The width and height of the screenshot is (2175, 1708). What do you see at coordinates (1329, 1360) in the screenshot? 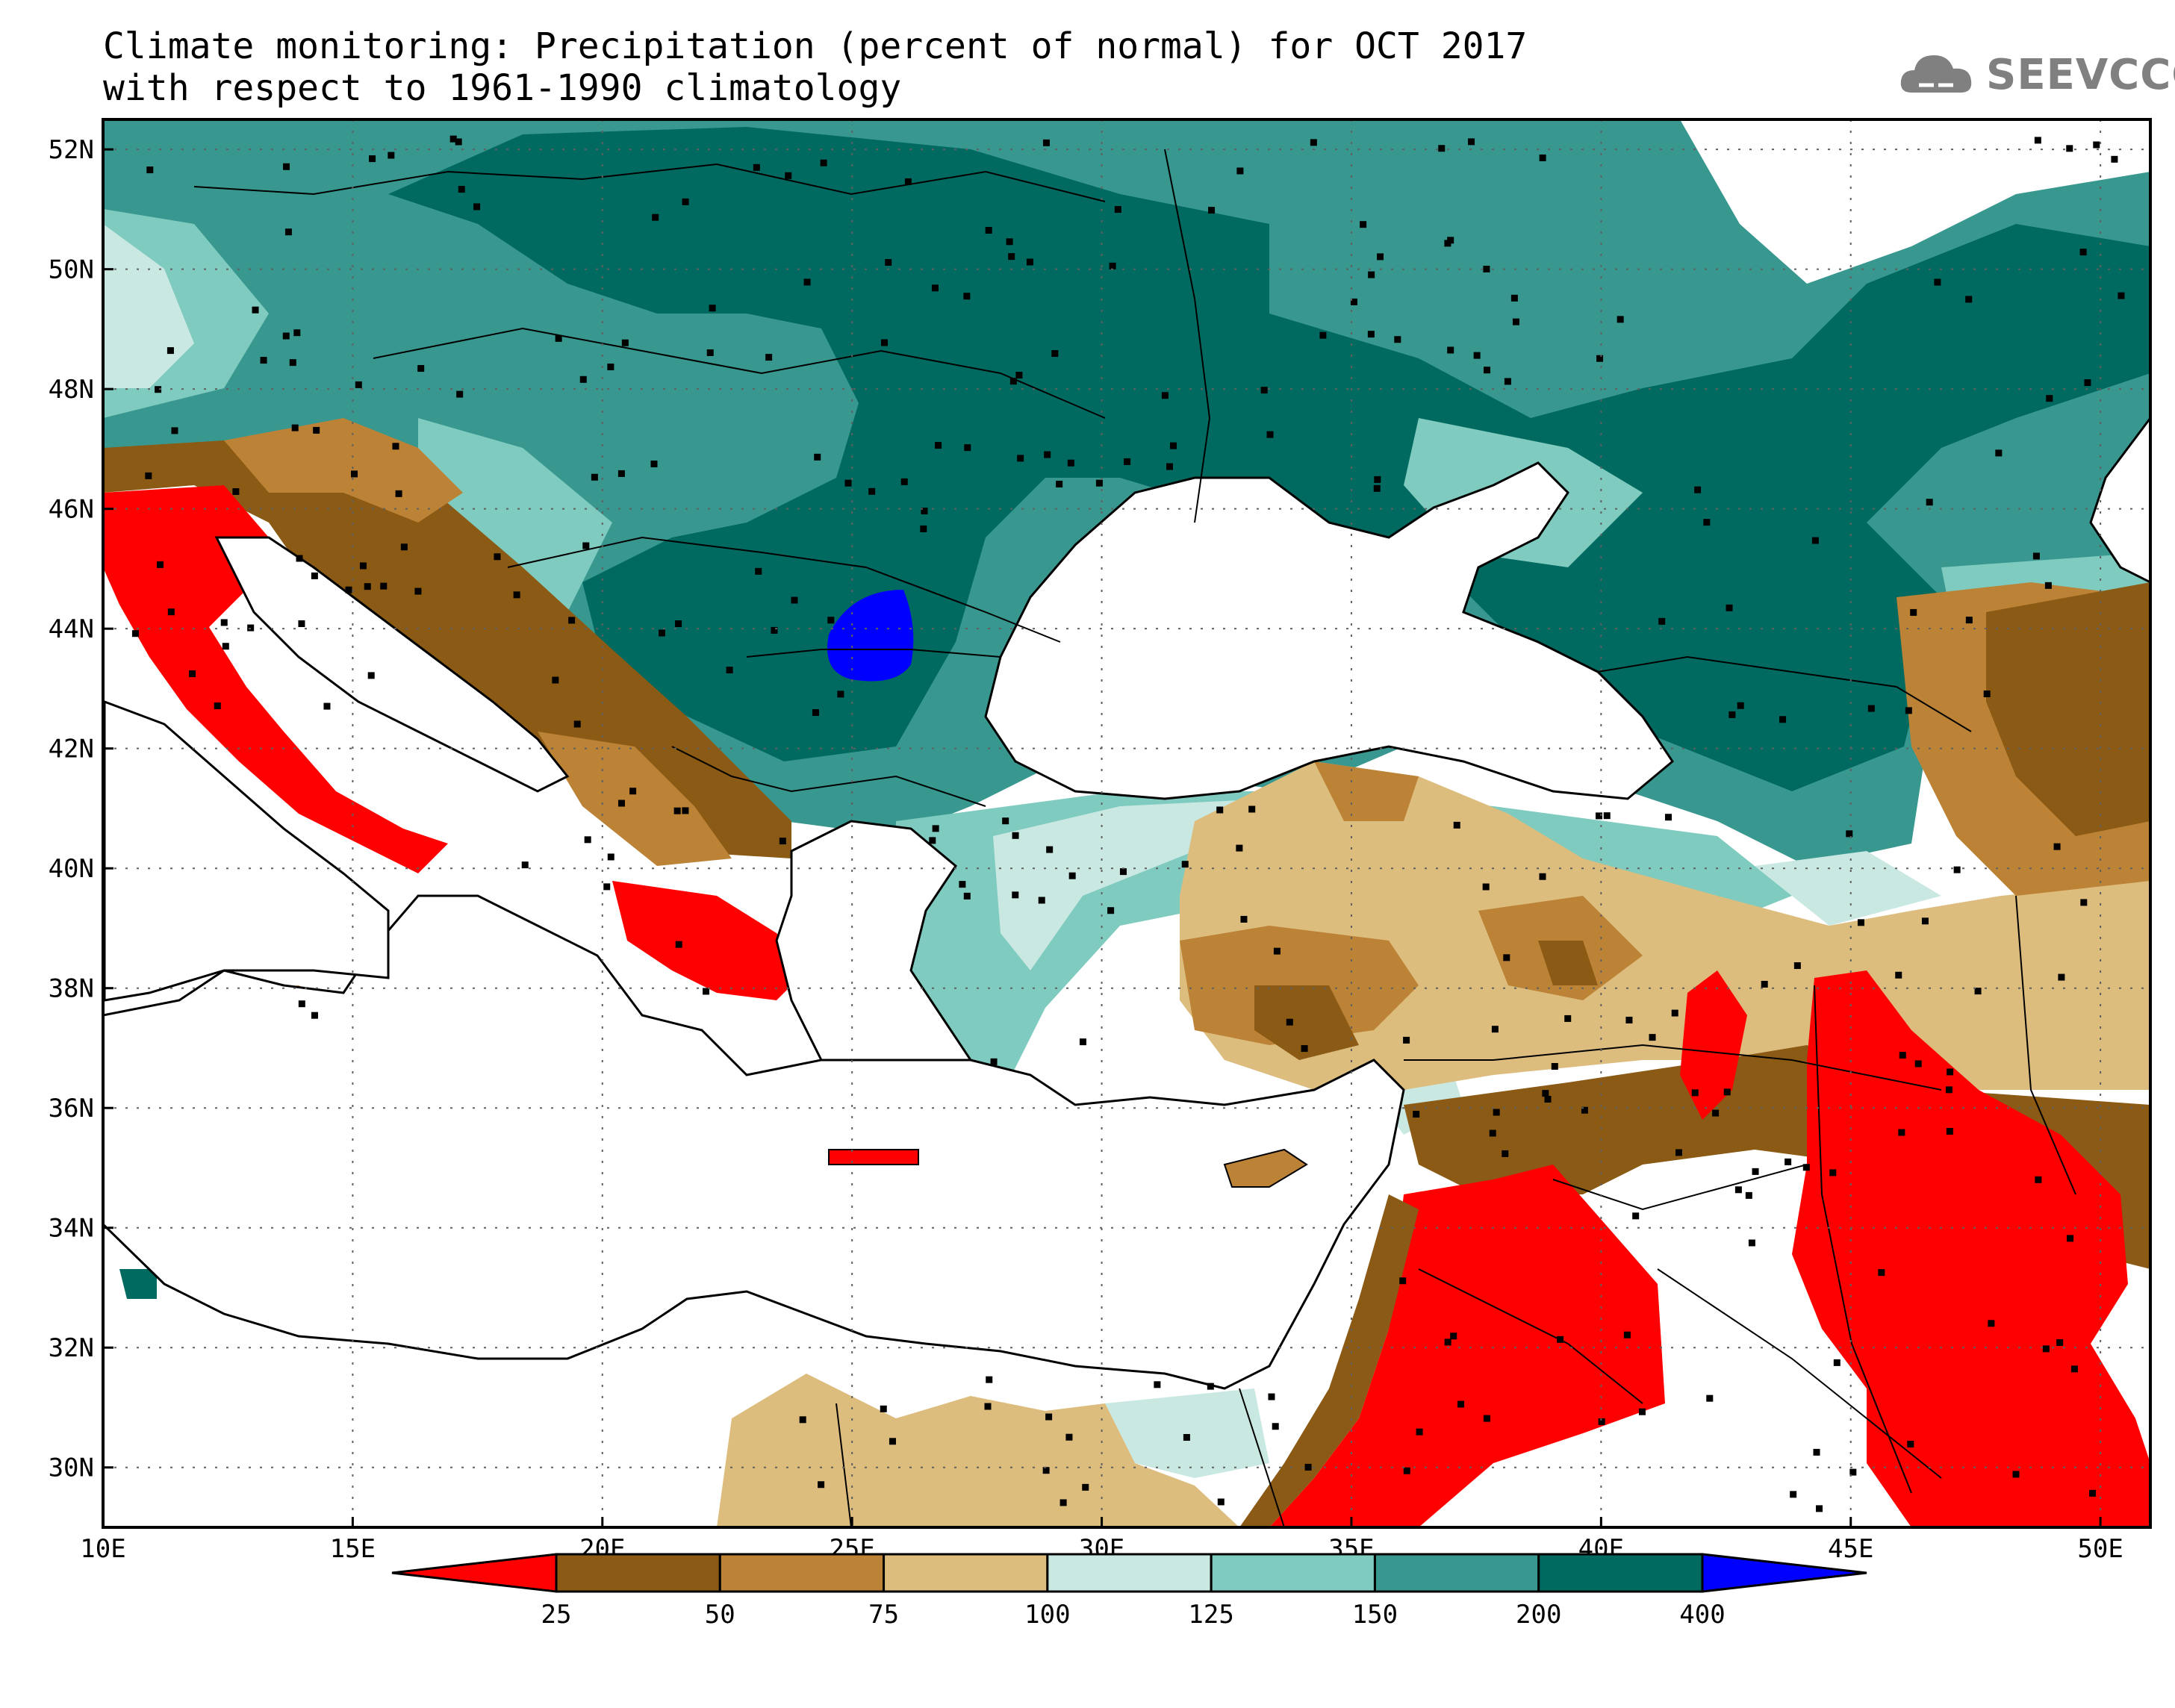
I see `precip-region-levant-brown` at bounding box center [1329, 1360].